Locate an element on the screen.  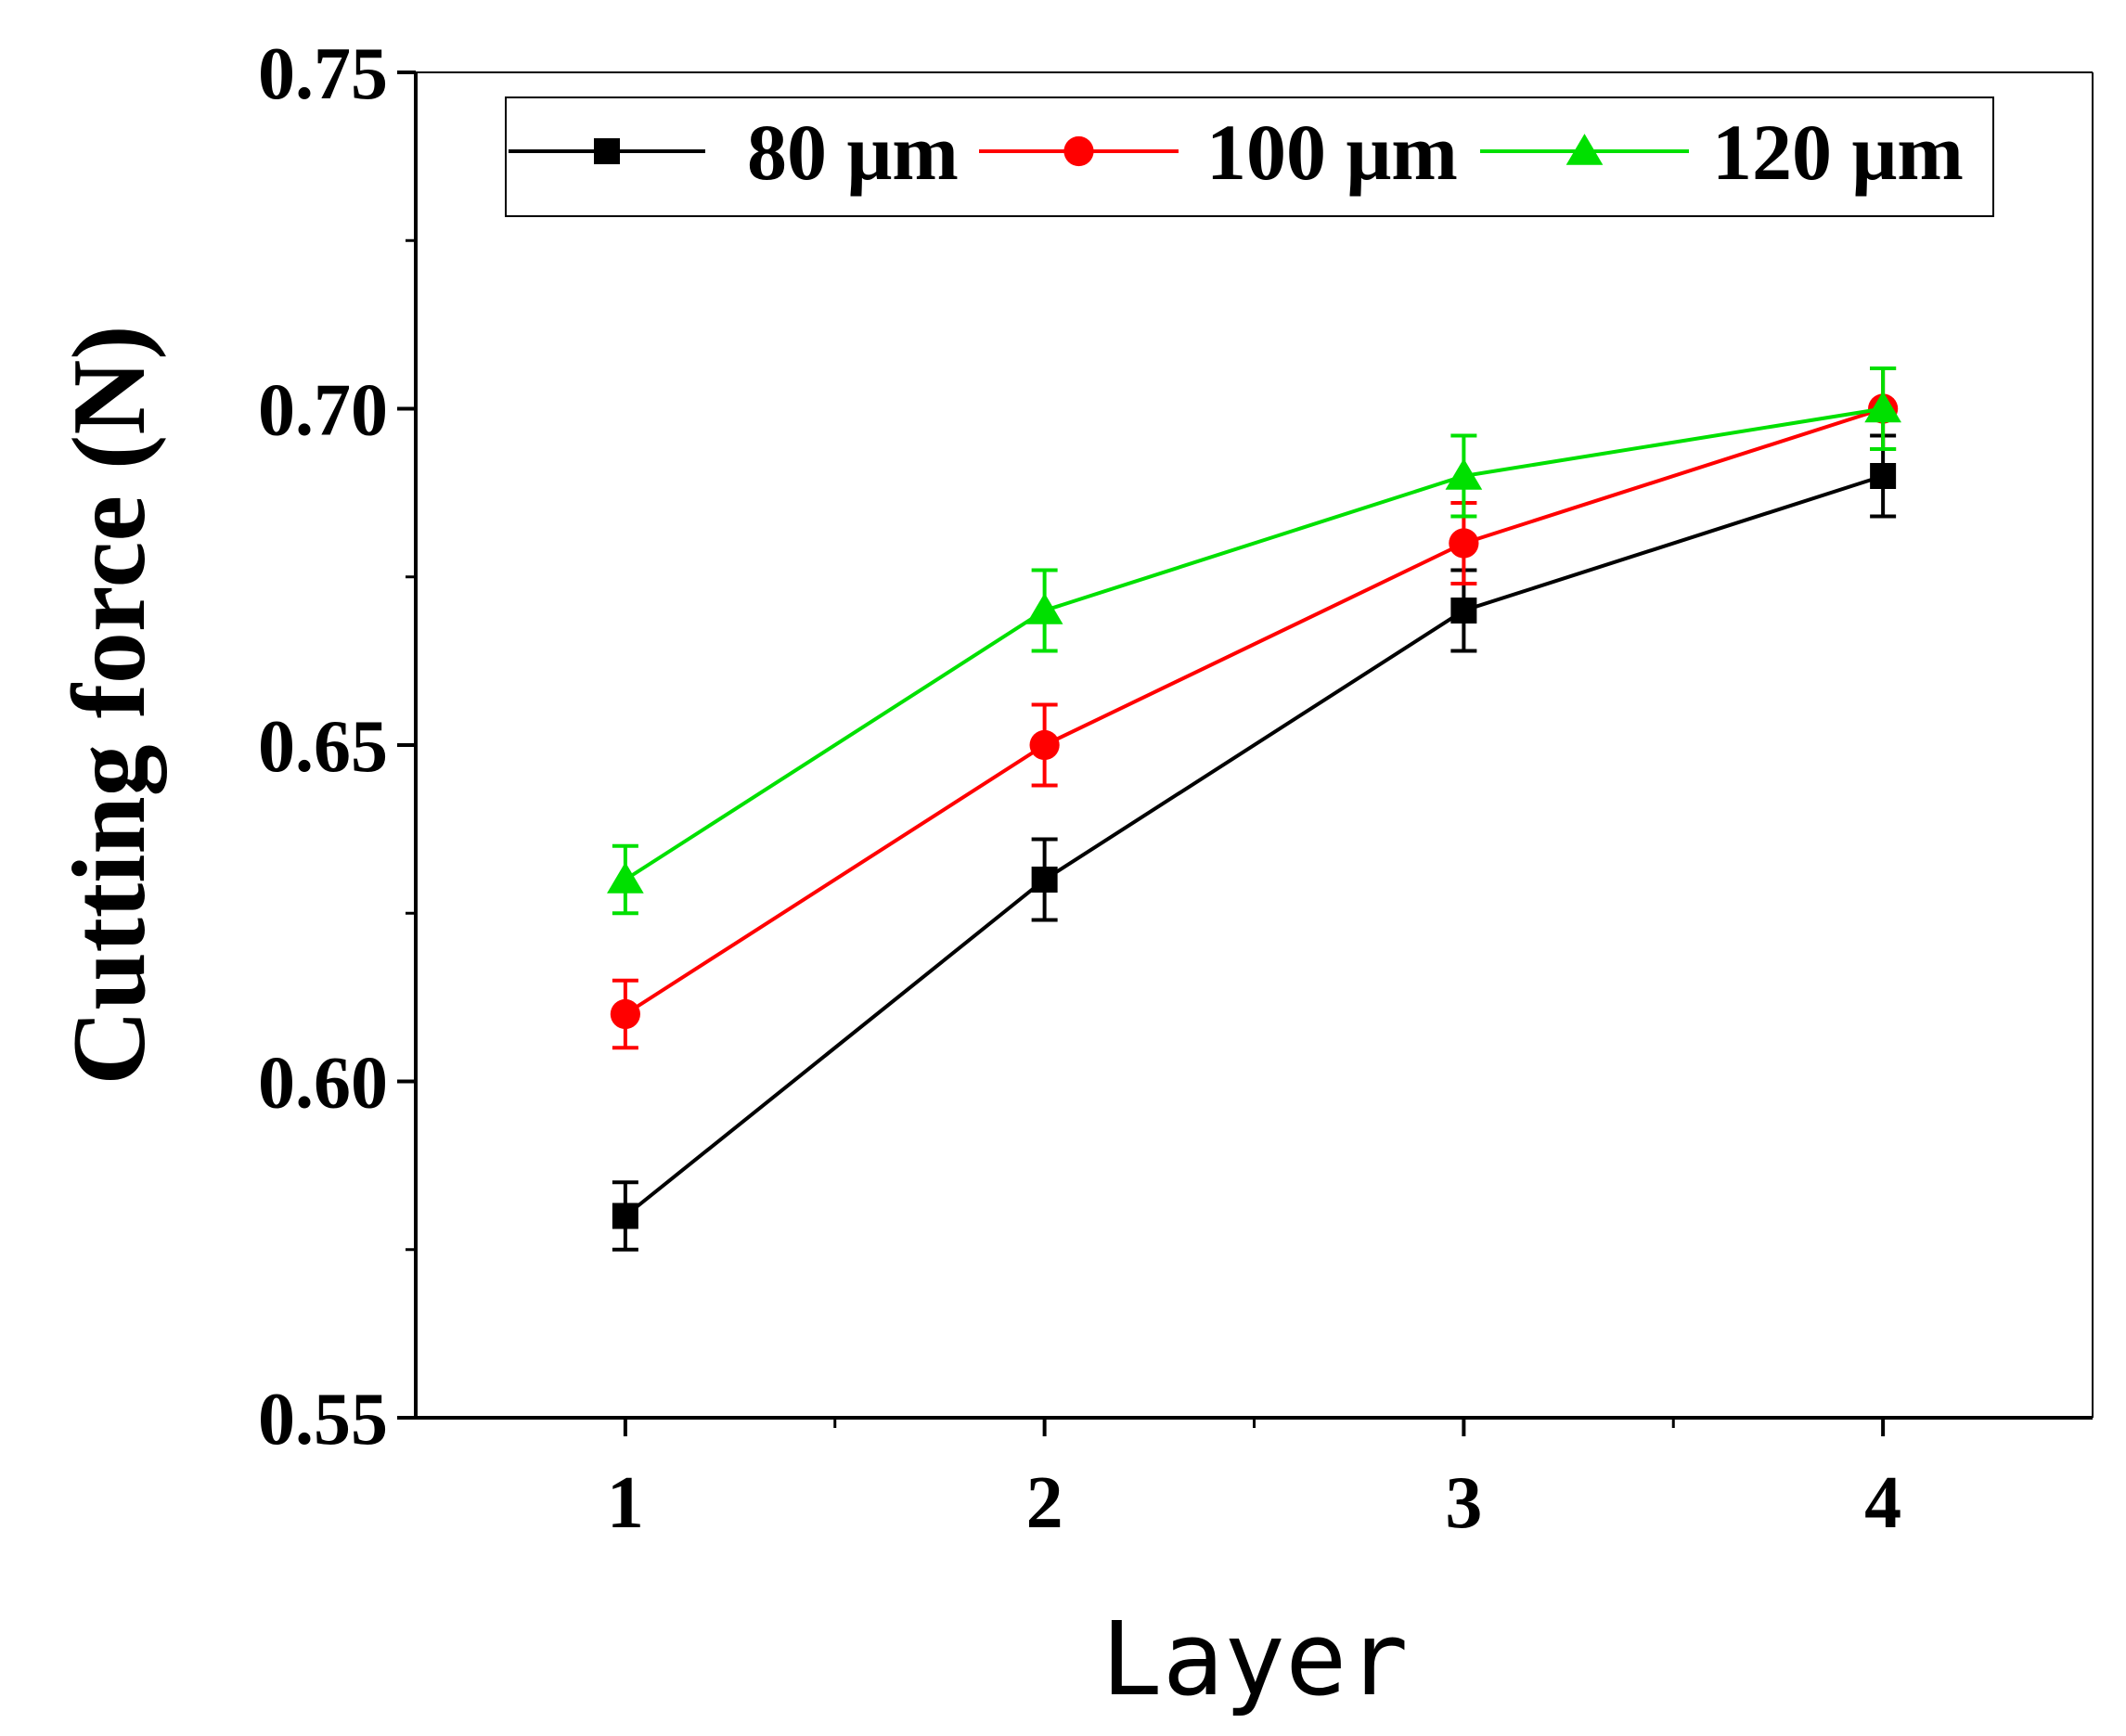
legend-label: 80 μm is located at coordinates (853, 152).